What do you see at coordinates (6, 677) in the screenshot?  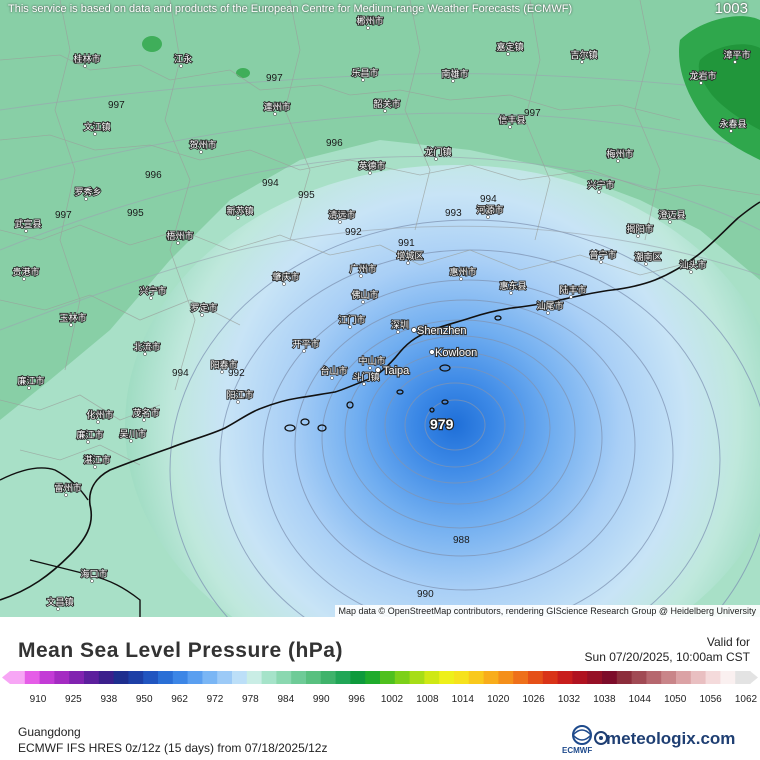 I see `colorbar-arrow-left` at bounding box center [6, 677].